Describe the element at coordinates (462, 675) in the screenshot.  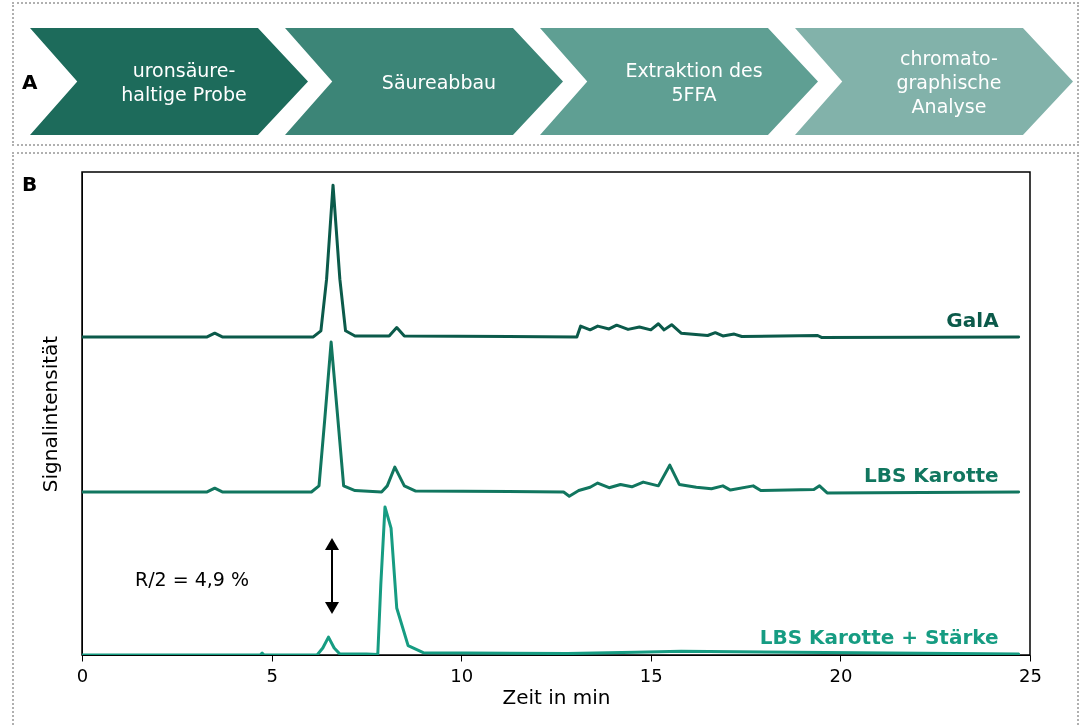
I see `x-tick-label: 10` at that location.